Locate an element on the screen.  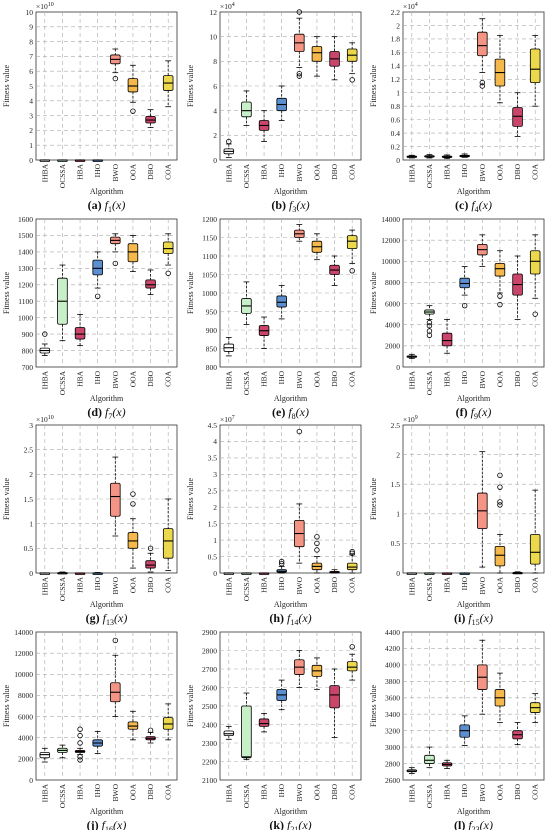
y-tick-label: 1150 is located at coordinates (209, 237).